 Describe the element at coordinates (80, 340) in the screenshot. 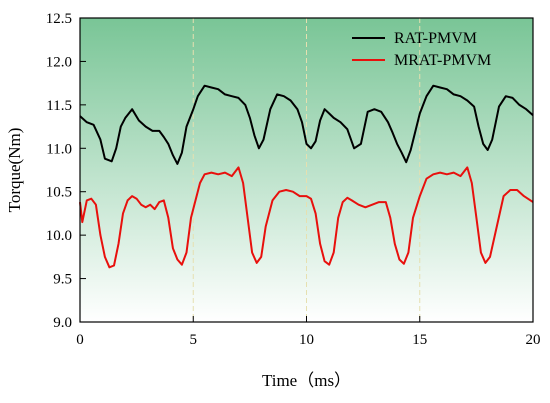

I see `x-tick-label: 0` at that location.